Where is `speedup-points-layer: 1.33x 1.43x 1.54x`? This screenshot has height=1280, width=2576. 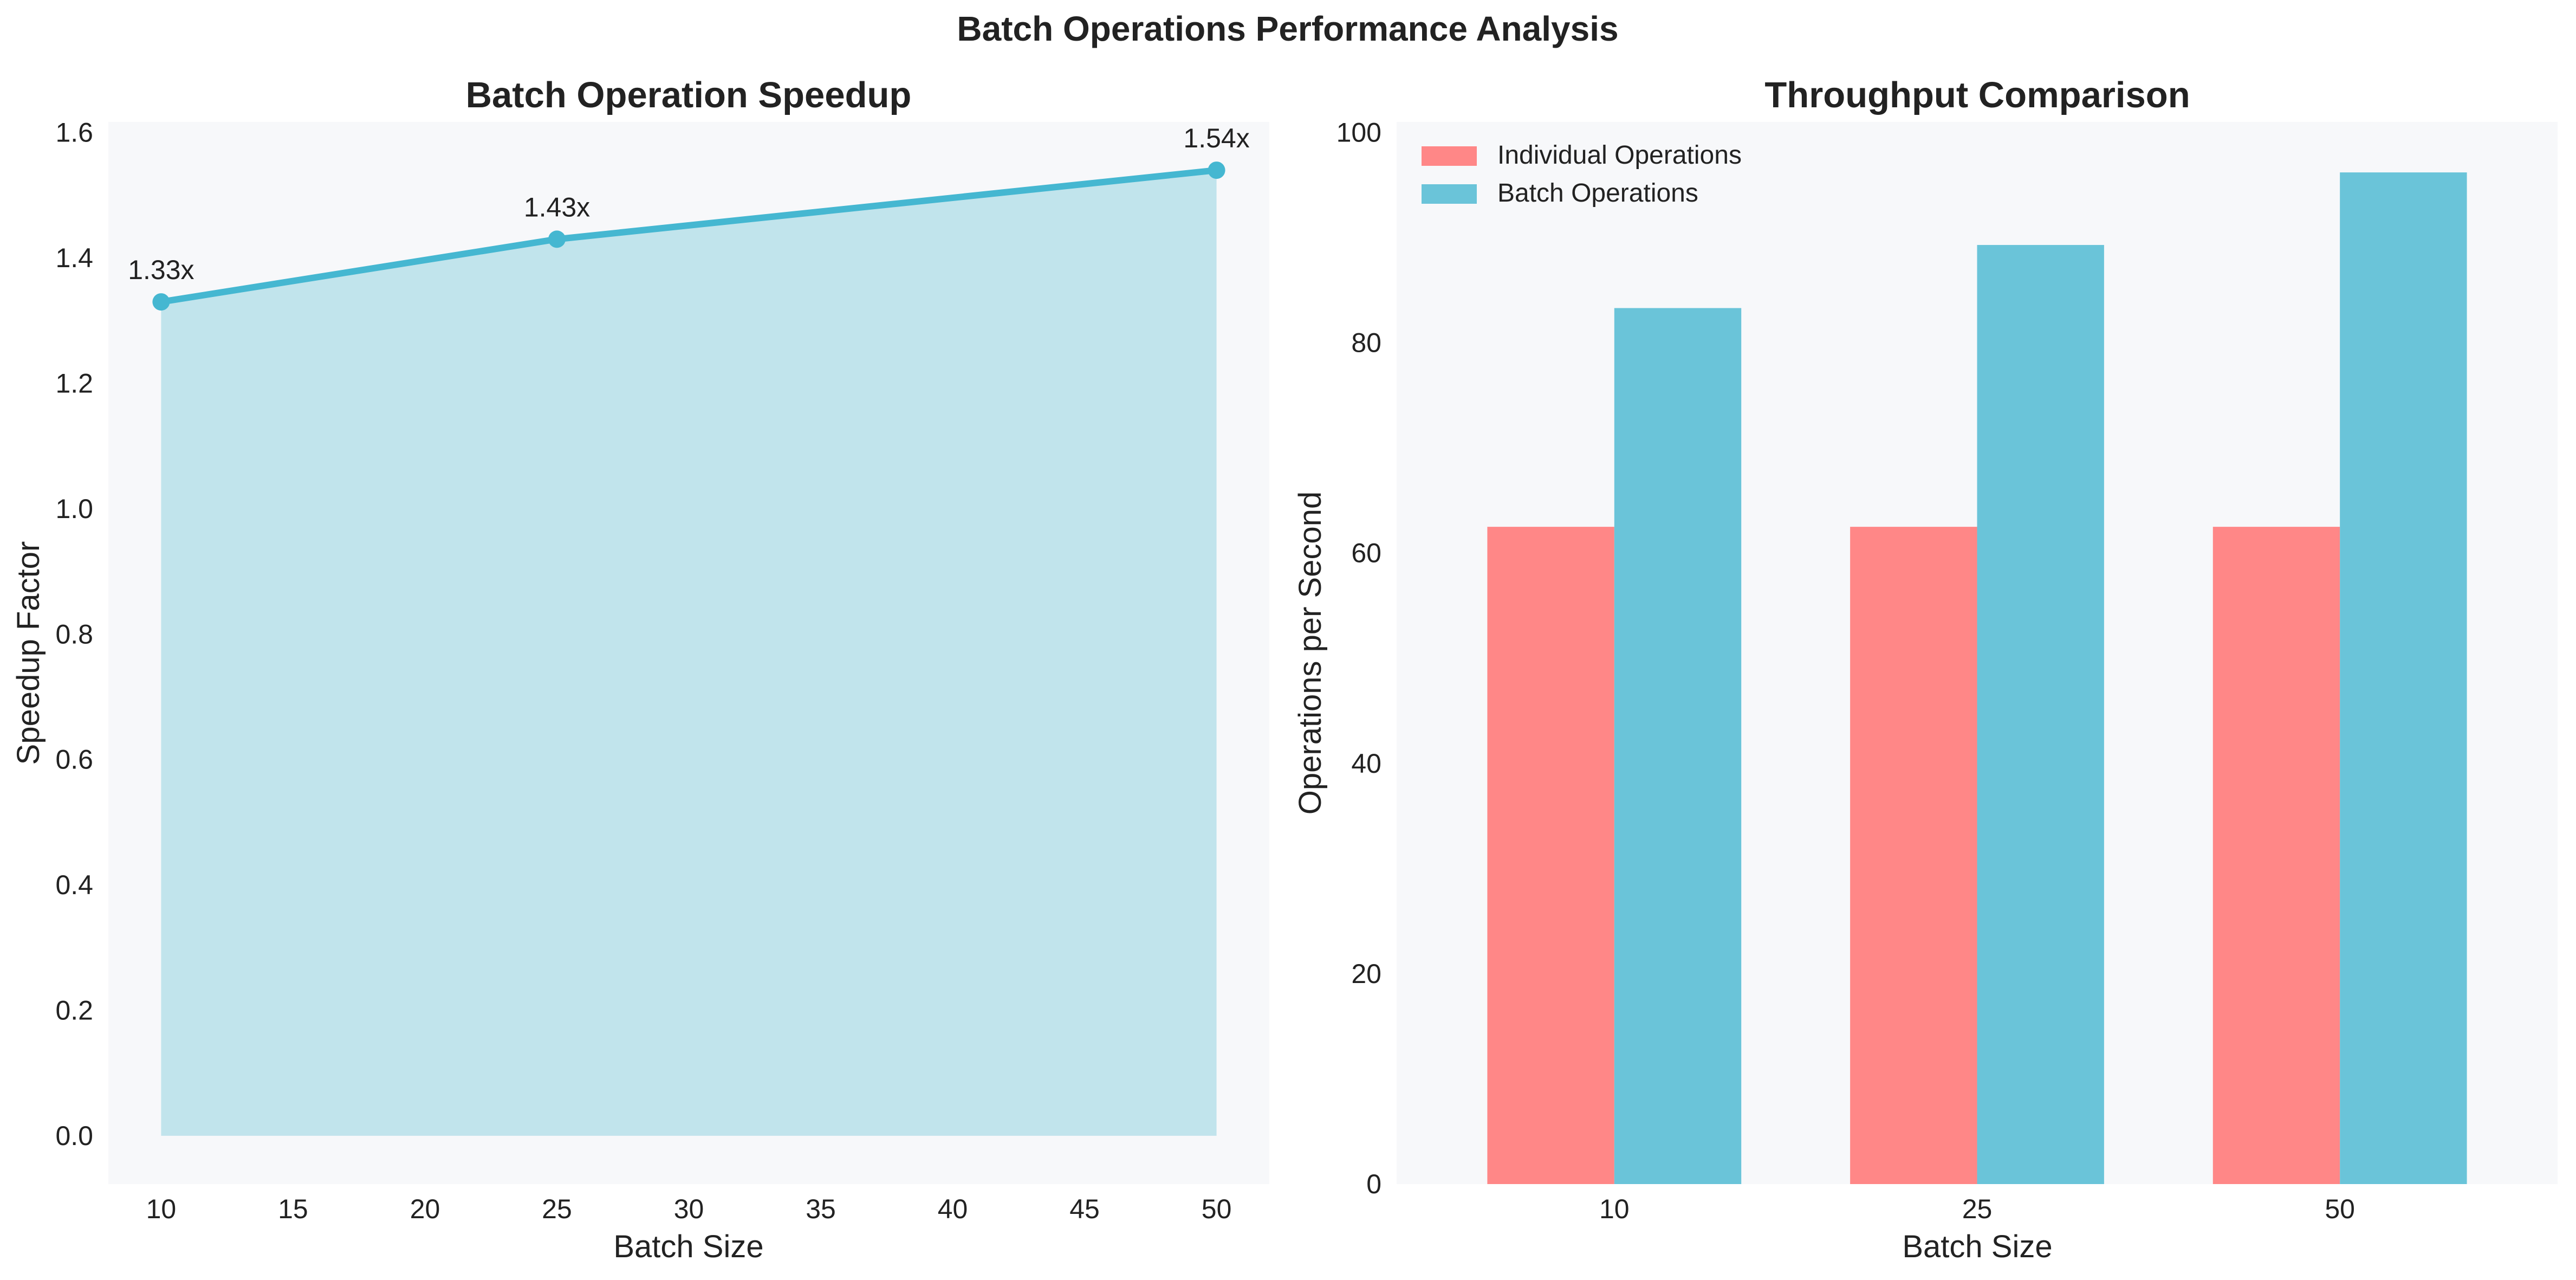
speedup-points-layer: 1.33x 1.43x 1.54x is located at coordinates (689, 217).